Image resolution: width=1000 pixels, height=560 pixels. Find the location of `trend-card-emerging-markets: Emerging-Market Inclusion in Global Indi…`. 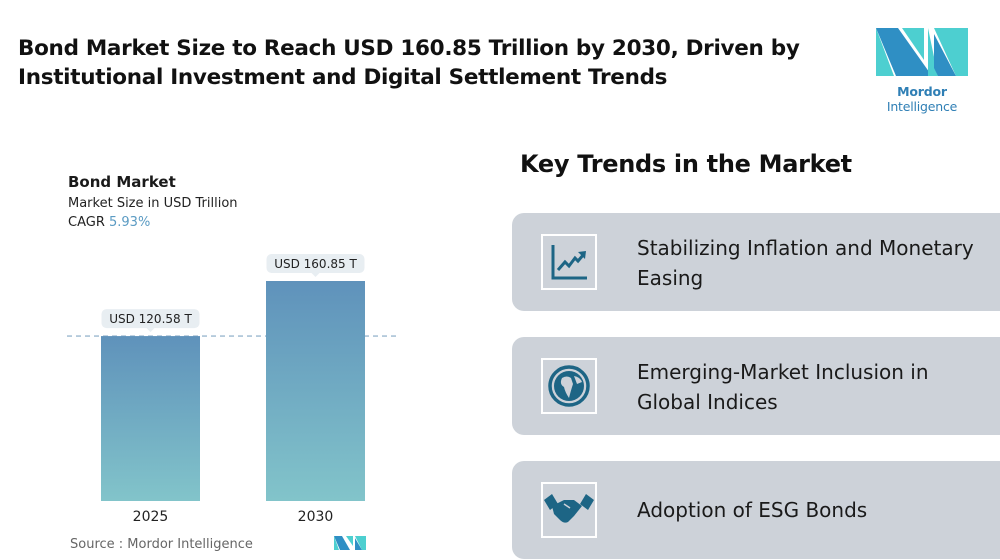

trend-card-emerging-markets: Emerging-Market Inclusion in Global Indi… is located at coordinates (756, 386).